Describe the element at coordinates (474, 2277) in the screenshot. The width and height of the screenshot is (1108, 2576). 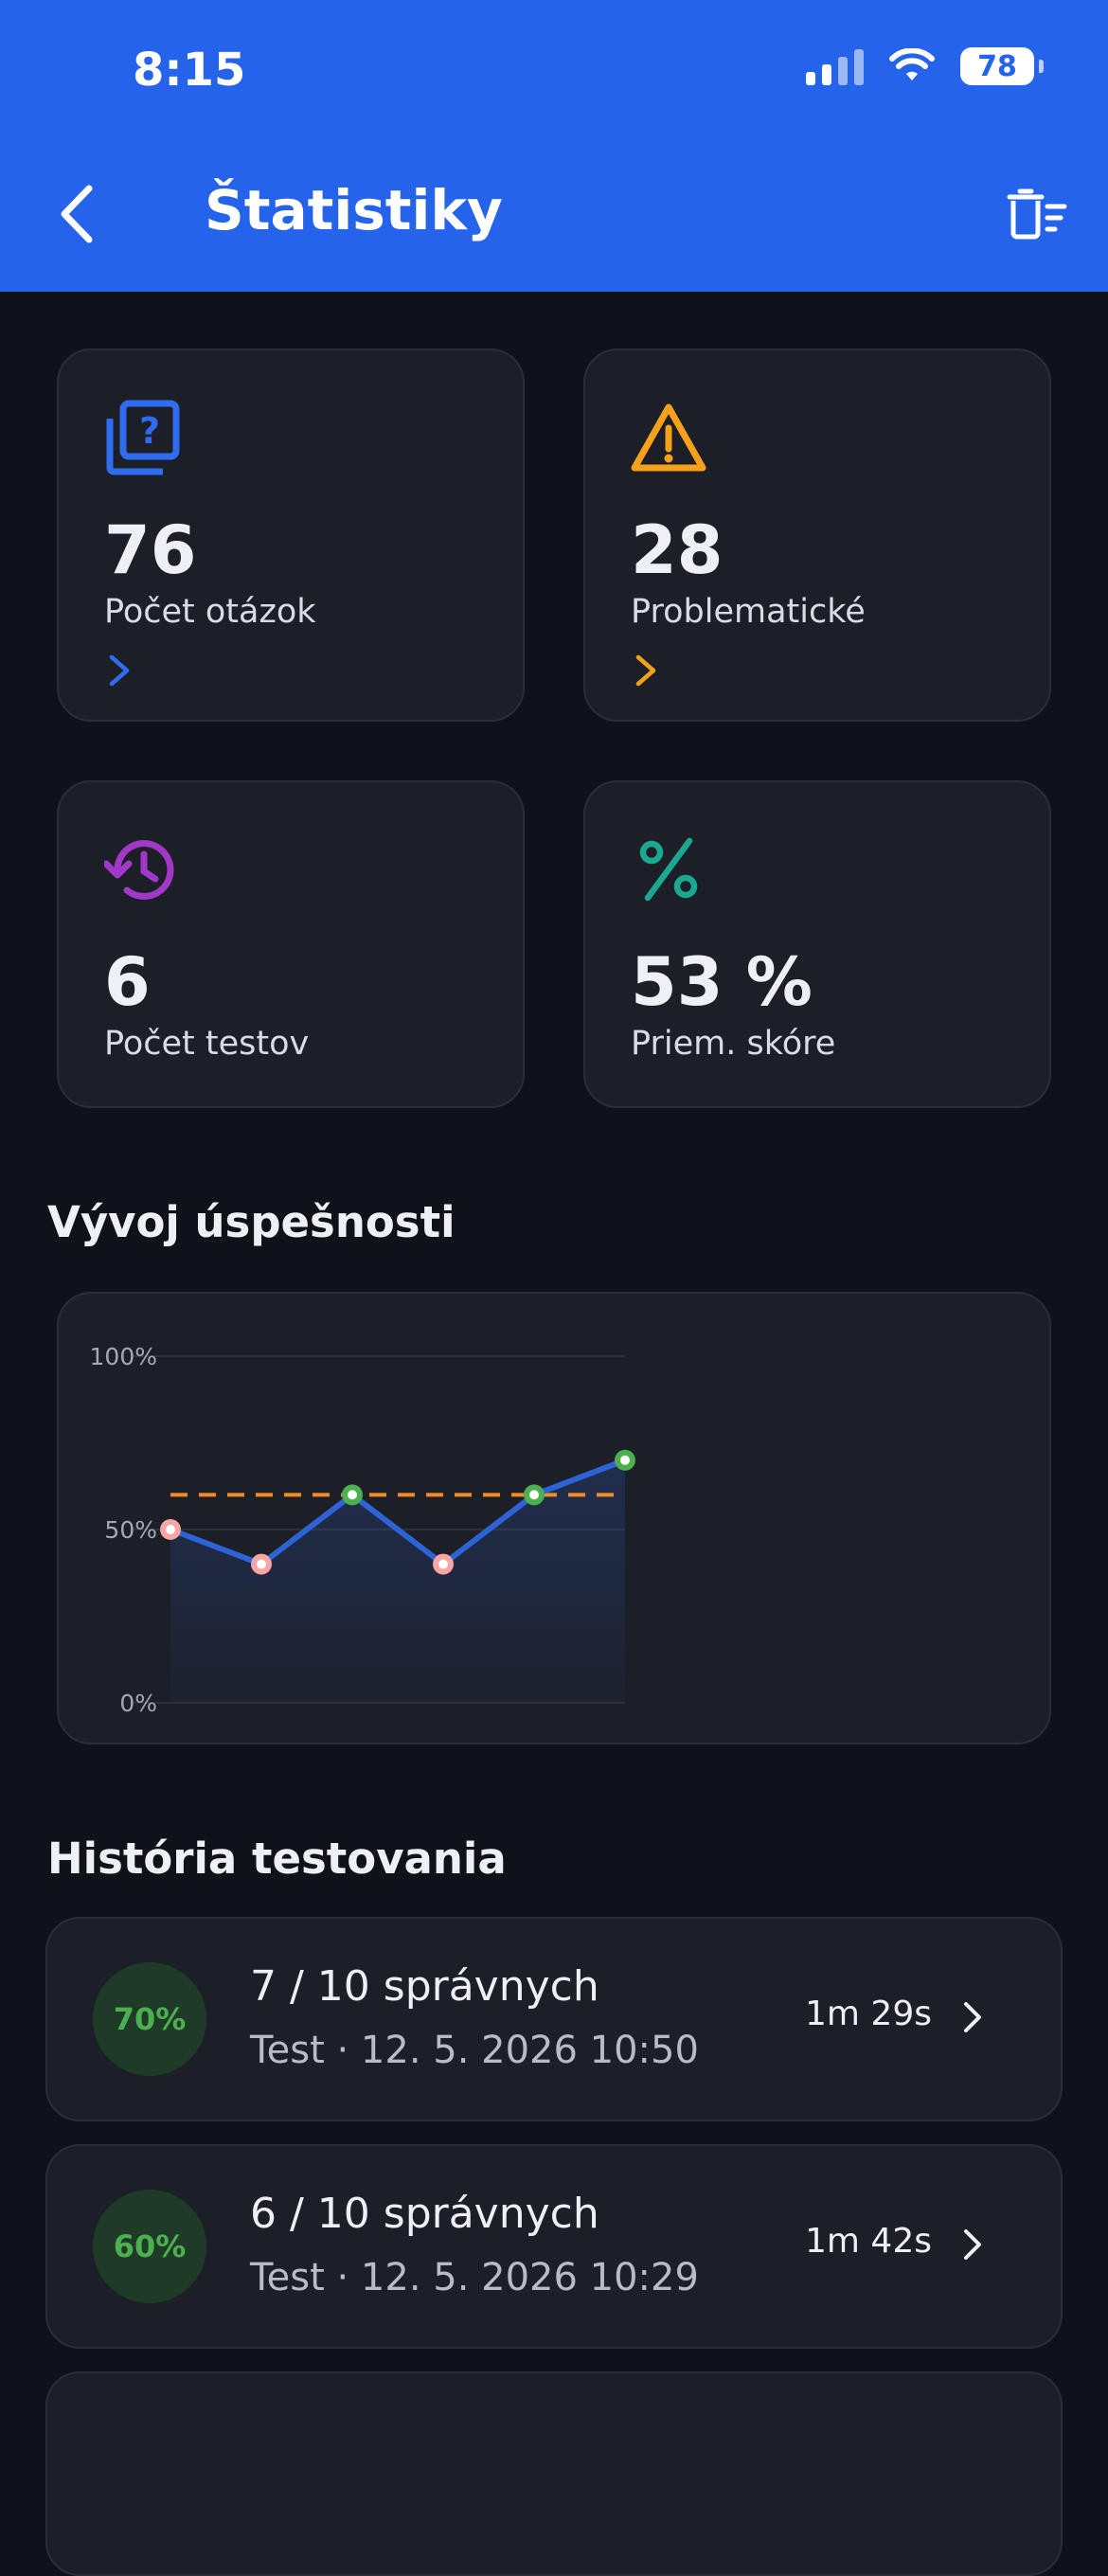
I see `history-item-subtitle: Test · 12. 5. 2026 10:29` at that location.